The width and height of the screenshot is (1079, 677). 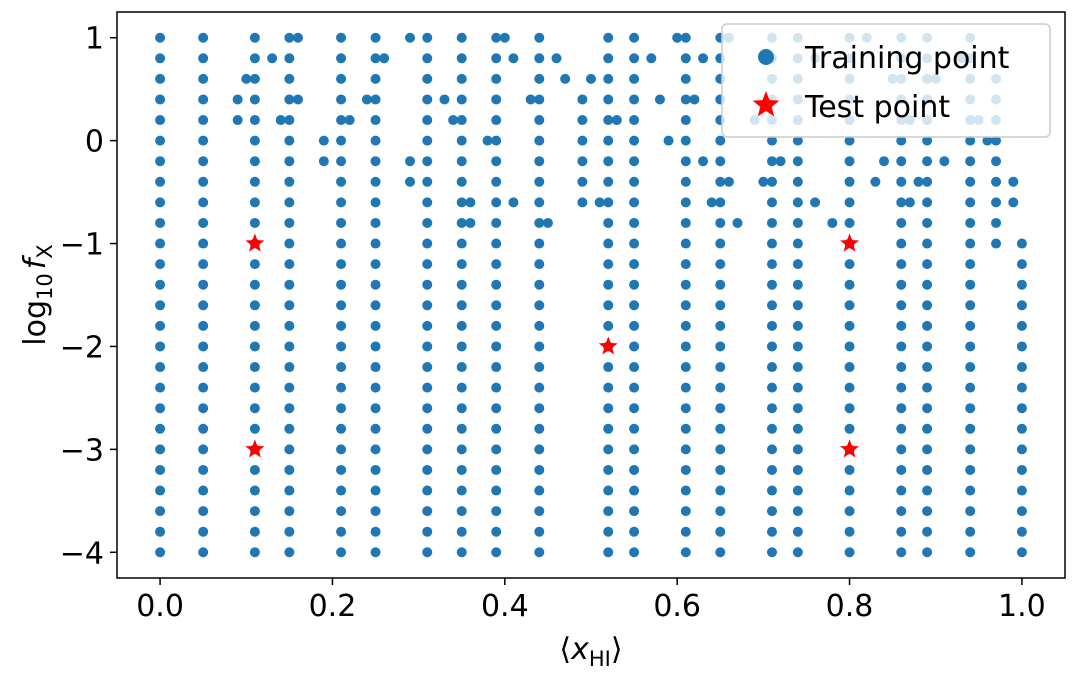 I want to click on legend: Training point Test point, so click(x=886, y=80).